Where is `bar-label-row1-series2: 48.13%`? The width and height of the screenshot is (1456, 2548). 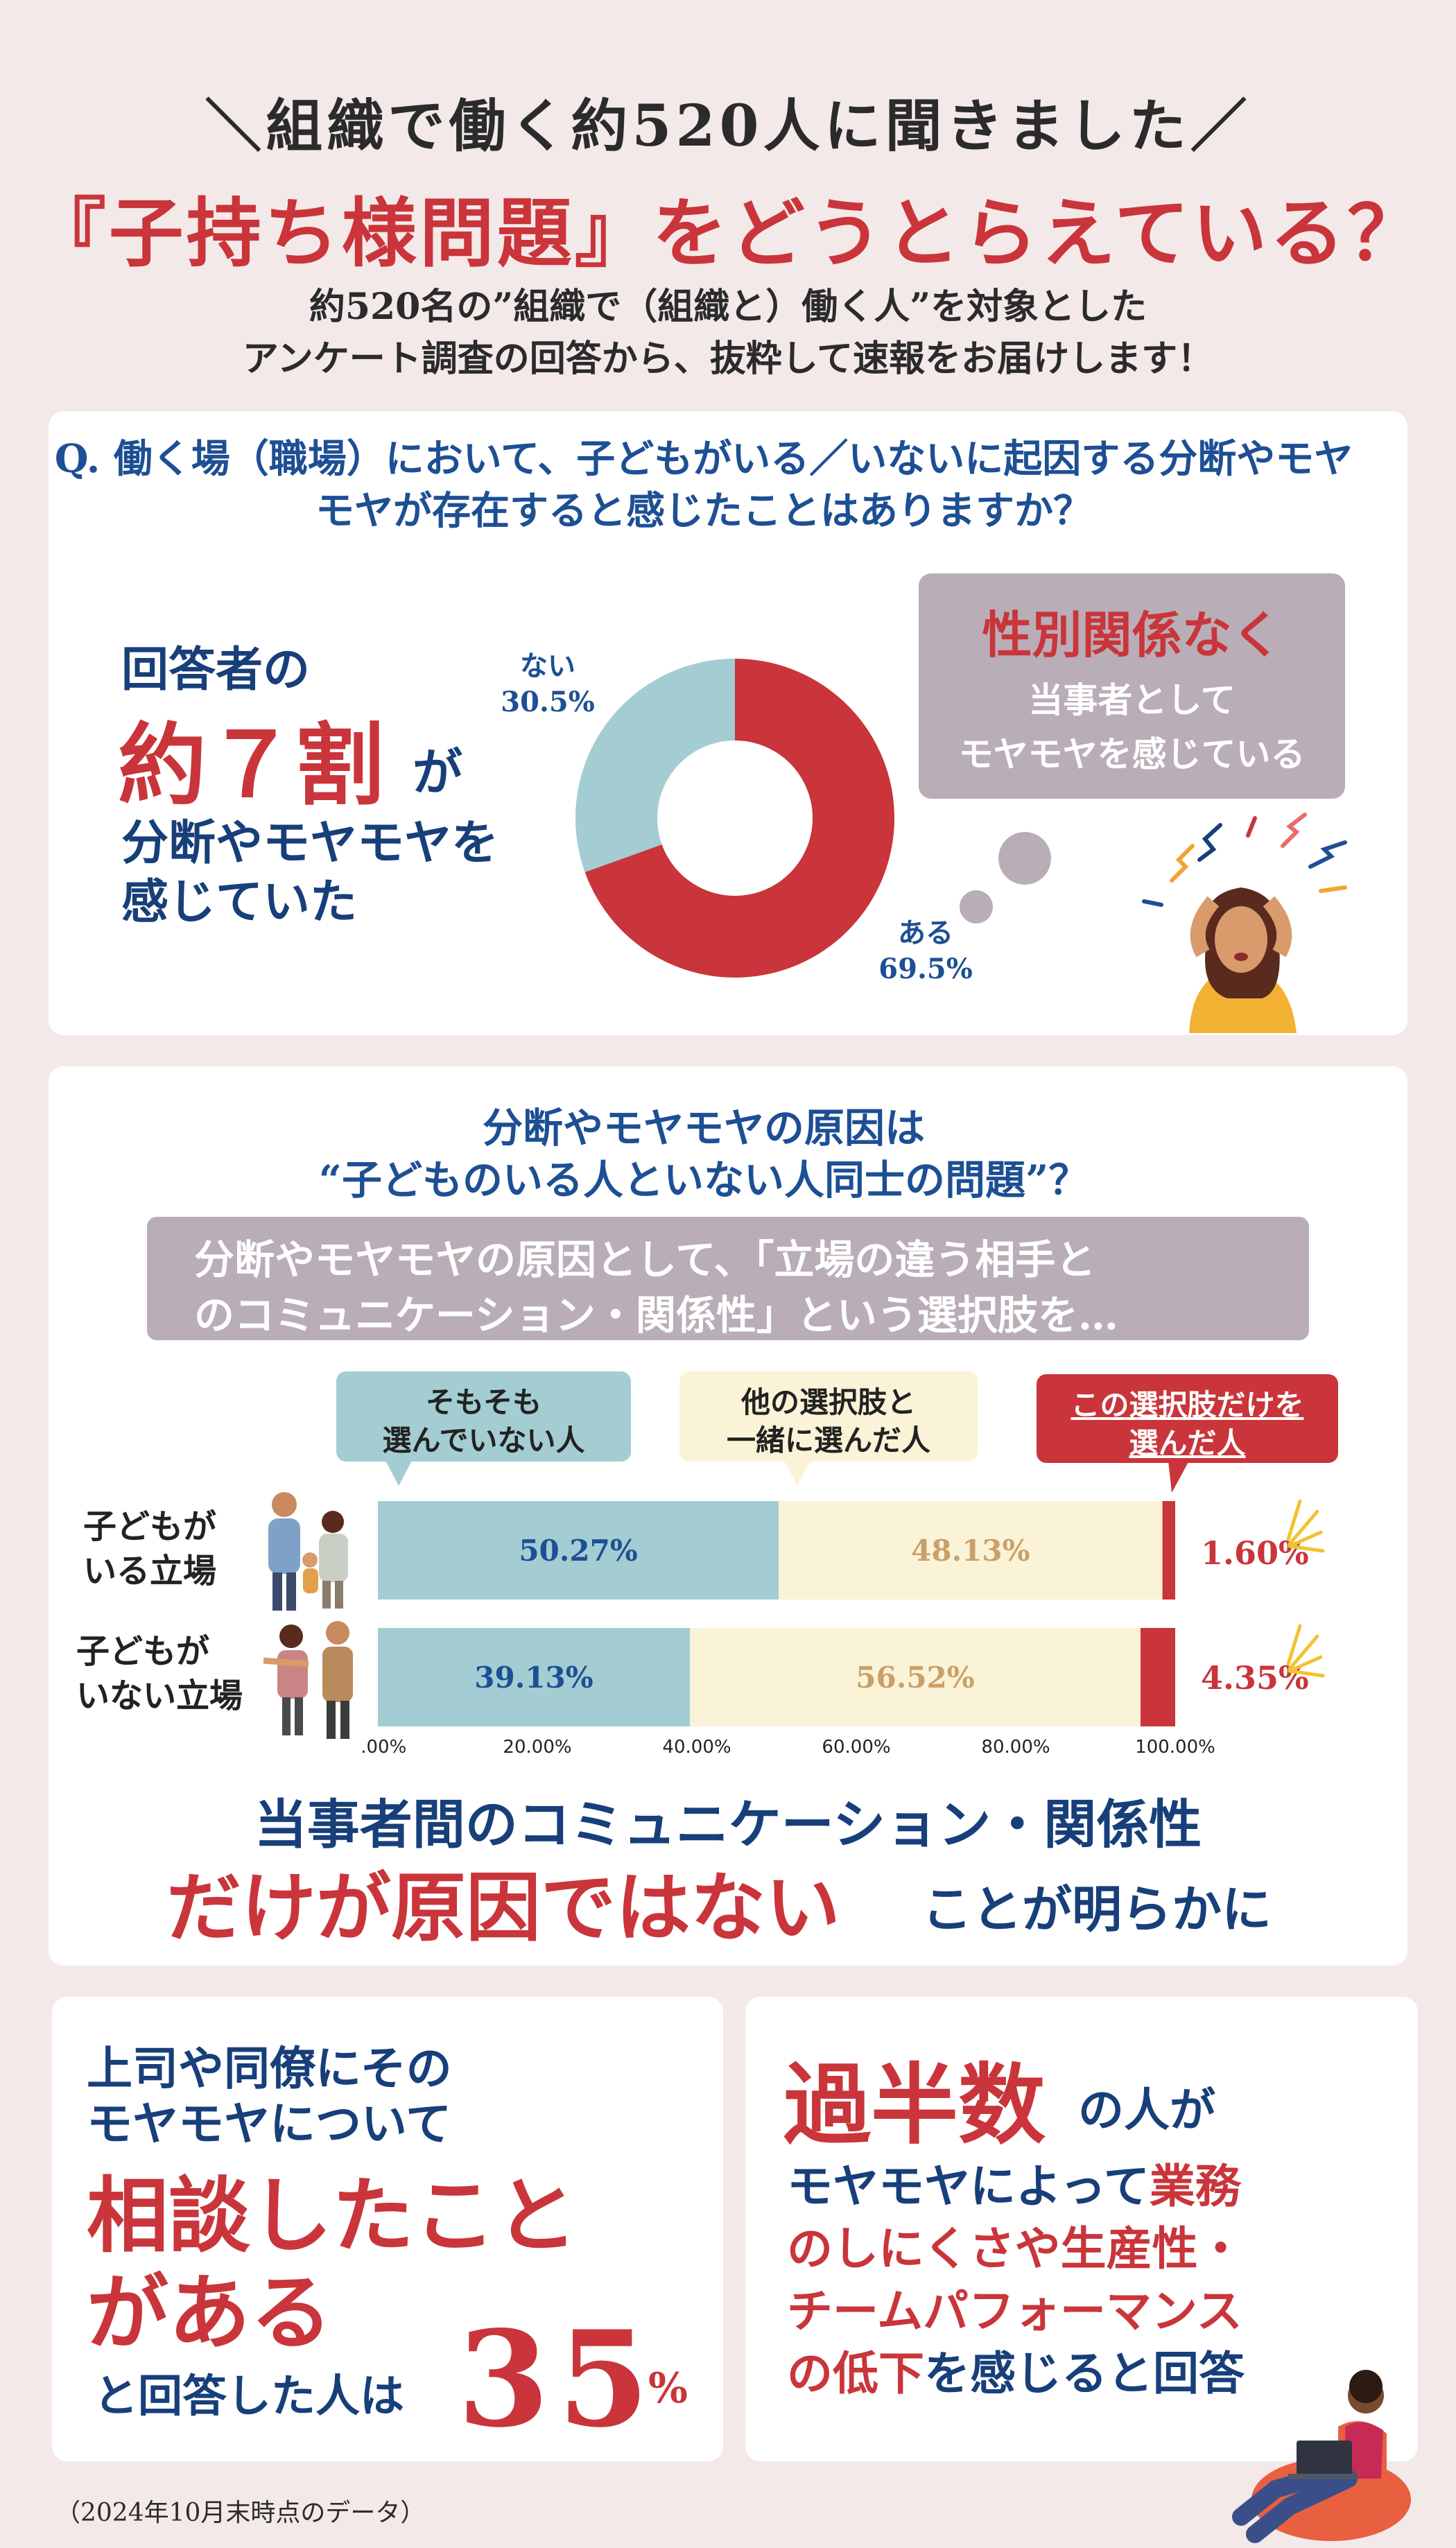
bar-label-row1-series2: 48.13% is located at coordinates (971, 1551).